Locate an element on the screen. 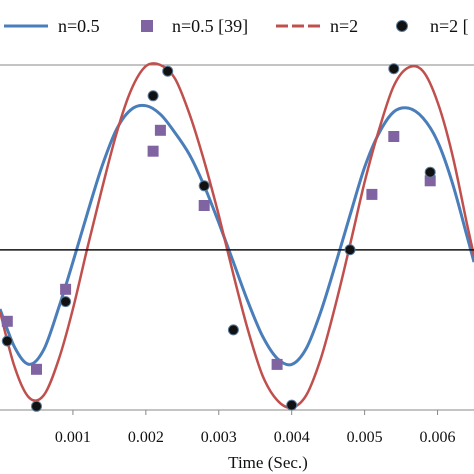 This screenshot has width=474, height=474. x-tick-label: 0.006 is located at coordinates (438, 437).